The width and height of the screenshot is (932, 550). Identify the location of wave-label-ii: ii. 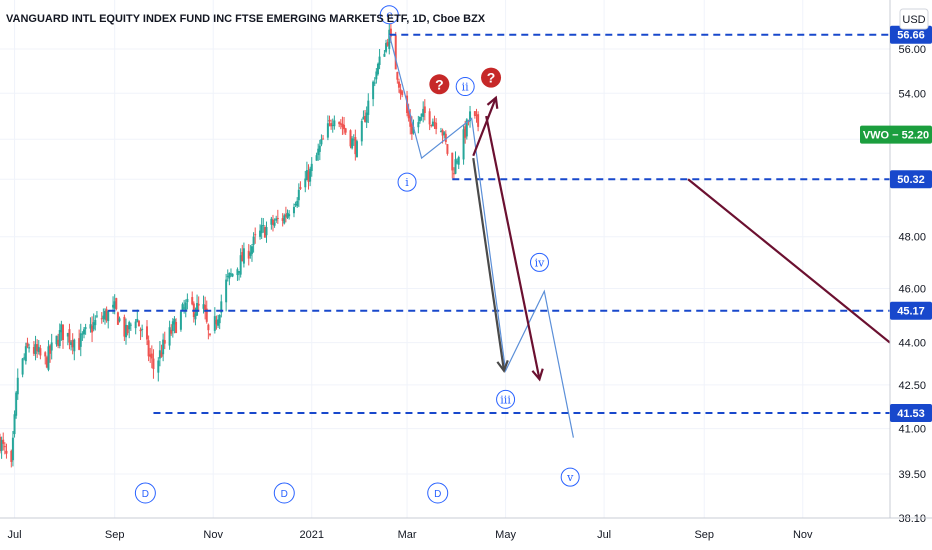
(465, 87).